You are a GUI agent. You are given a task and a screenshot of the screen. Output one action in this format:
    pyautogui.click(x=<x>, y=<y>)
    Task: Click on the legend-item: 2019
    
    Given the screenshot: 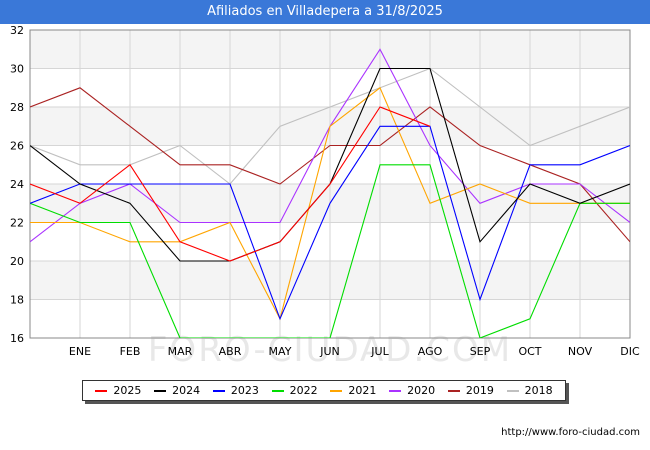 What is the action you would take?
    pyautogui.click(x=470, y=390)
    